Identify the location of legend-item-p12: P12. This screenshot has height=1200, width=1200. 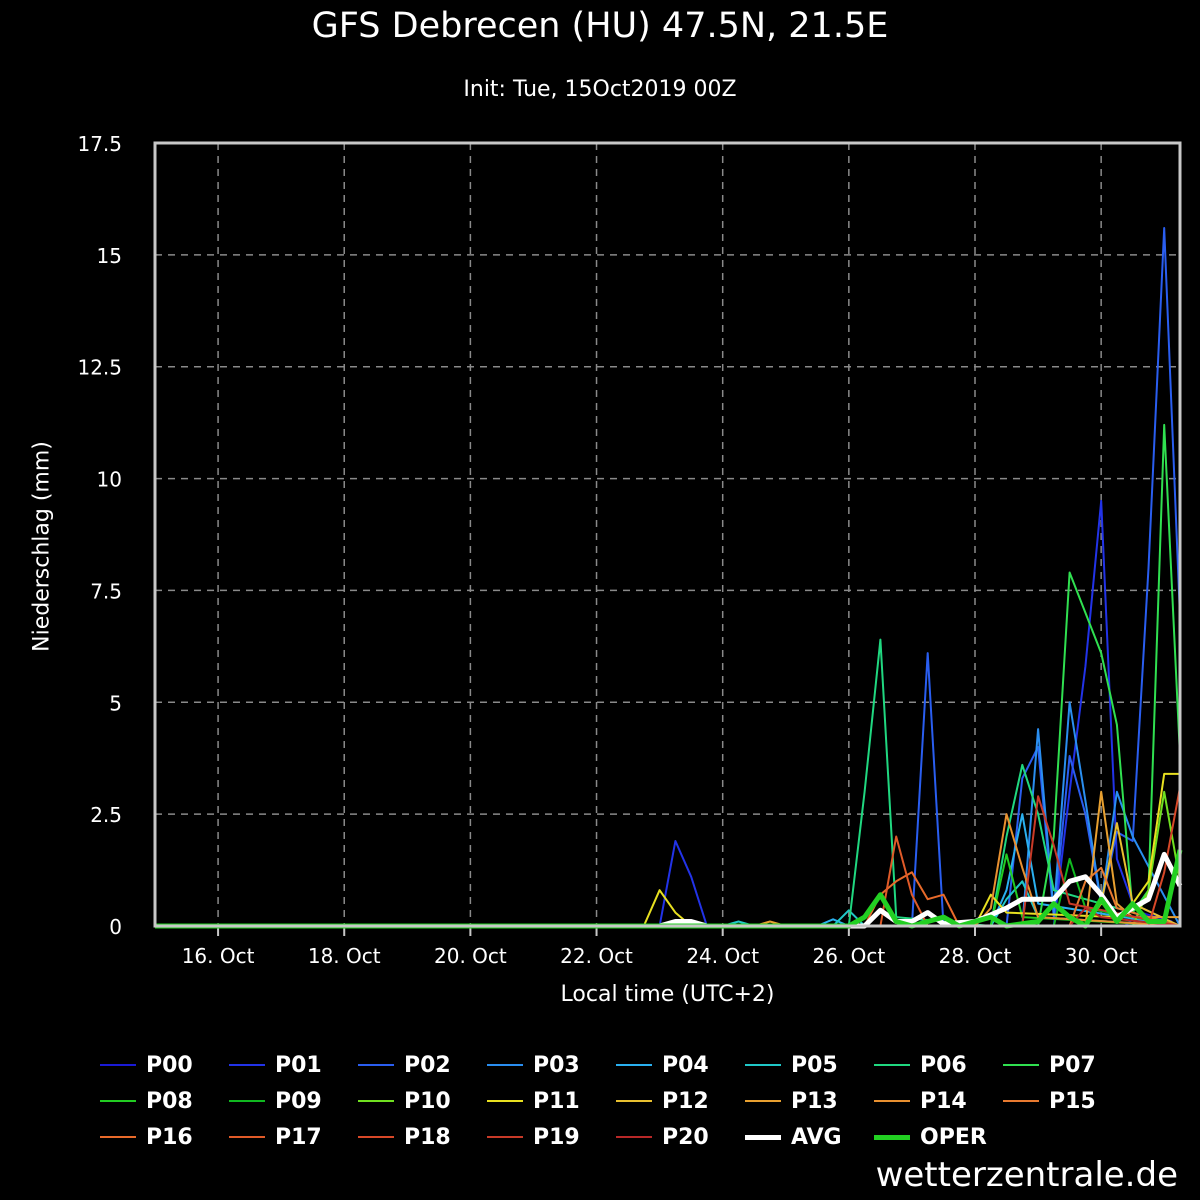
(680, 1101).